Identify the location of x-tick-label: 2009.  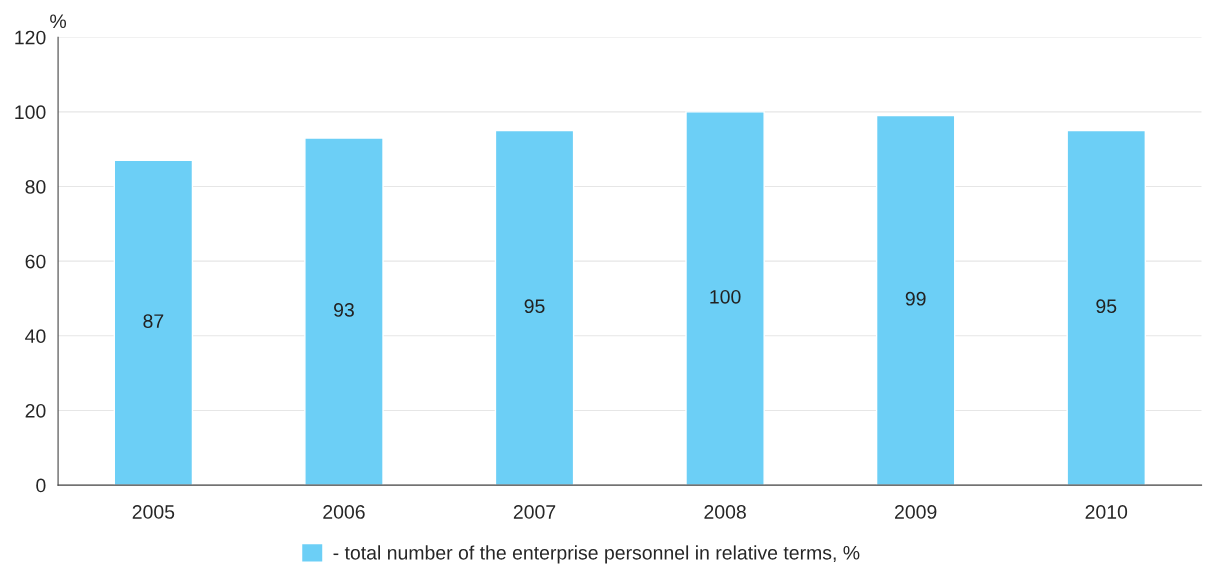
(916, 512).